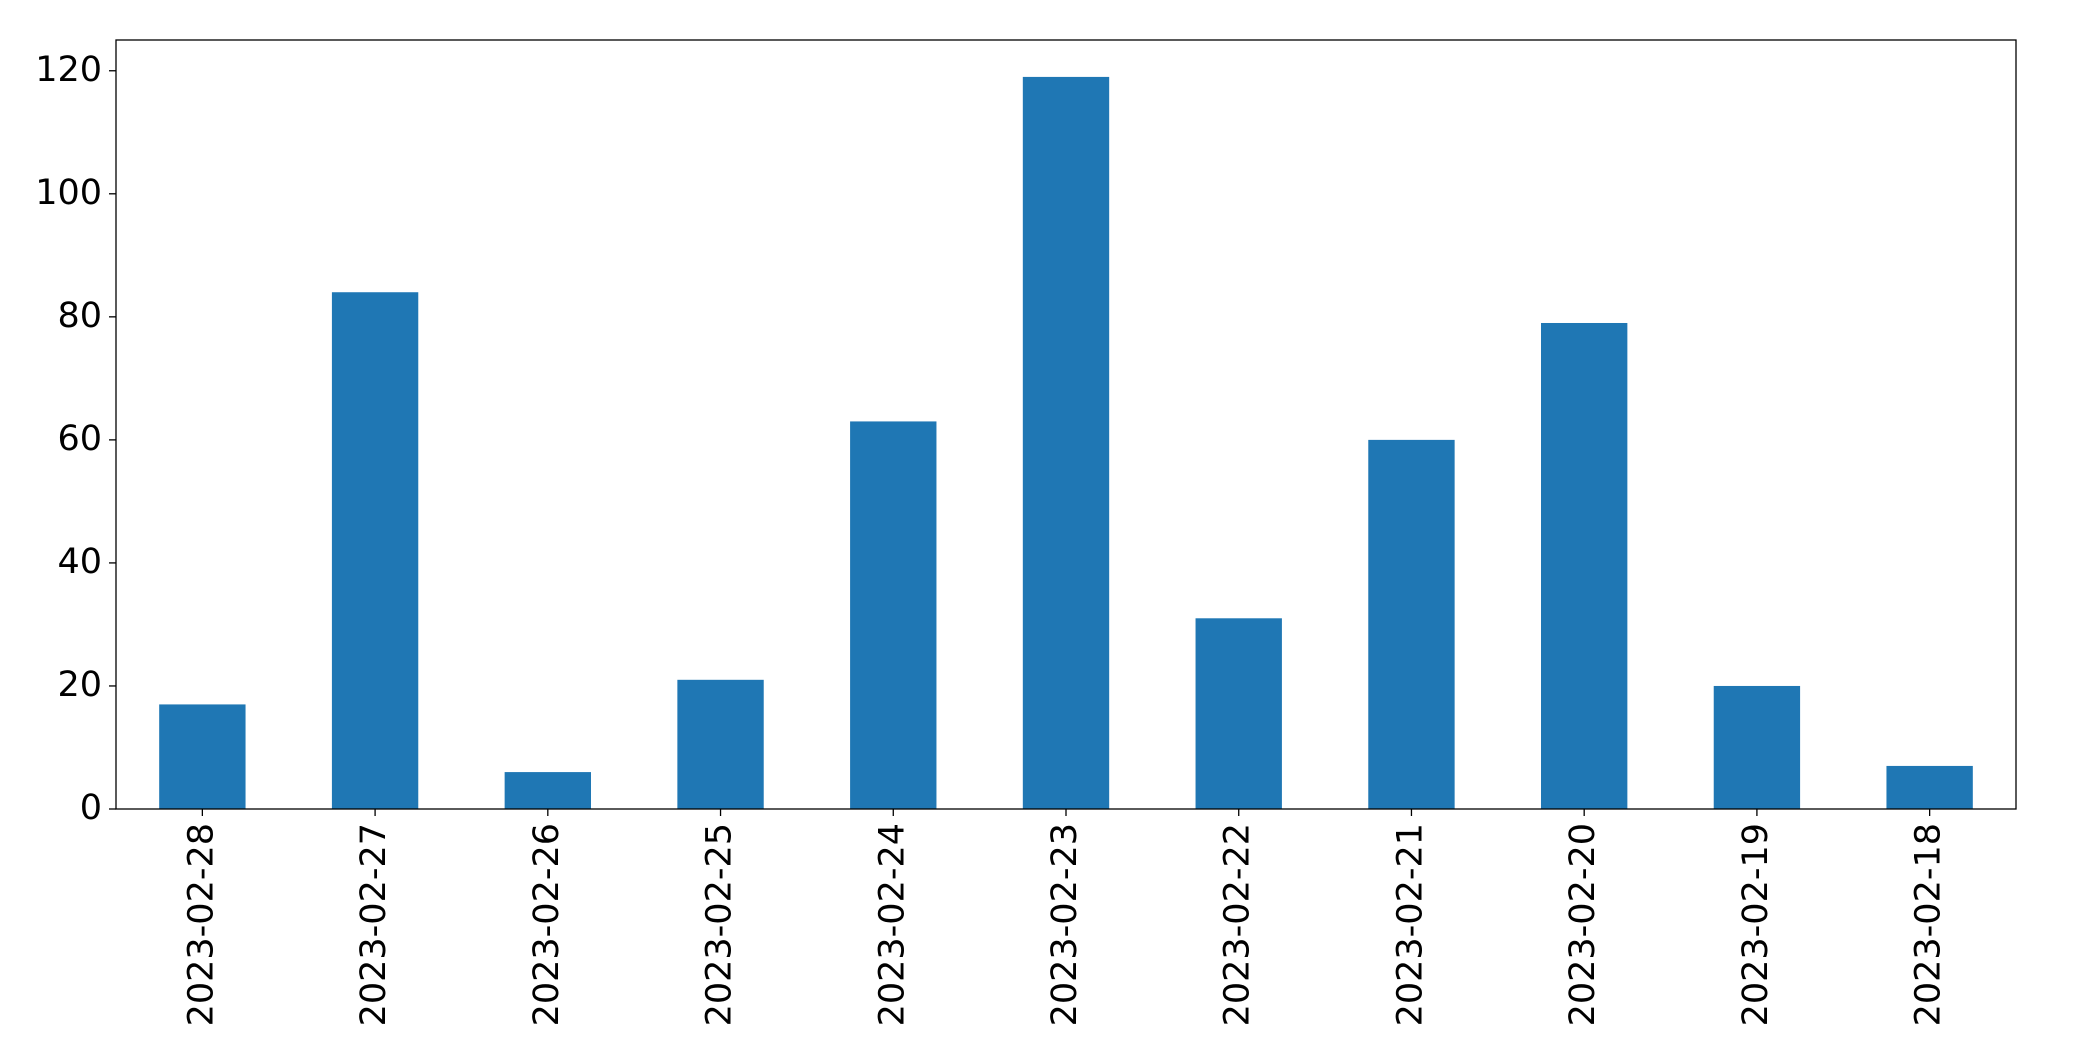 The height and width of the screenshot is (1061, 2093). I want to click on y-tick-label: 40, so click(79, 562).